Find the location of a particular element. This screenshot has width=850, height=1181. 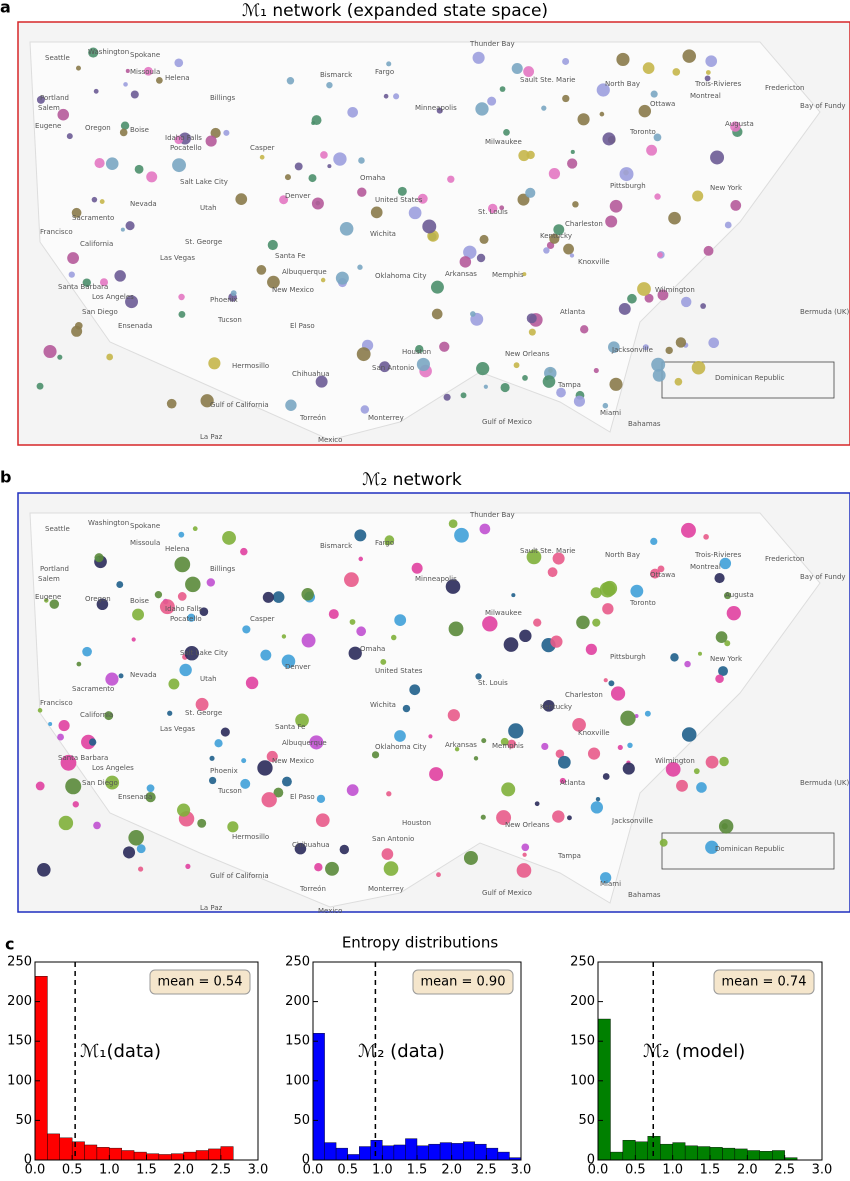

map-label: Toronto is located at coordinates (642, 132).